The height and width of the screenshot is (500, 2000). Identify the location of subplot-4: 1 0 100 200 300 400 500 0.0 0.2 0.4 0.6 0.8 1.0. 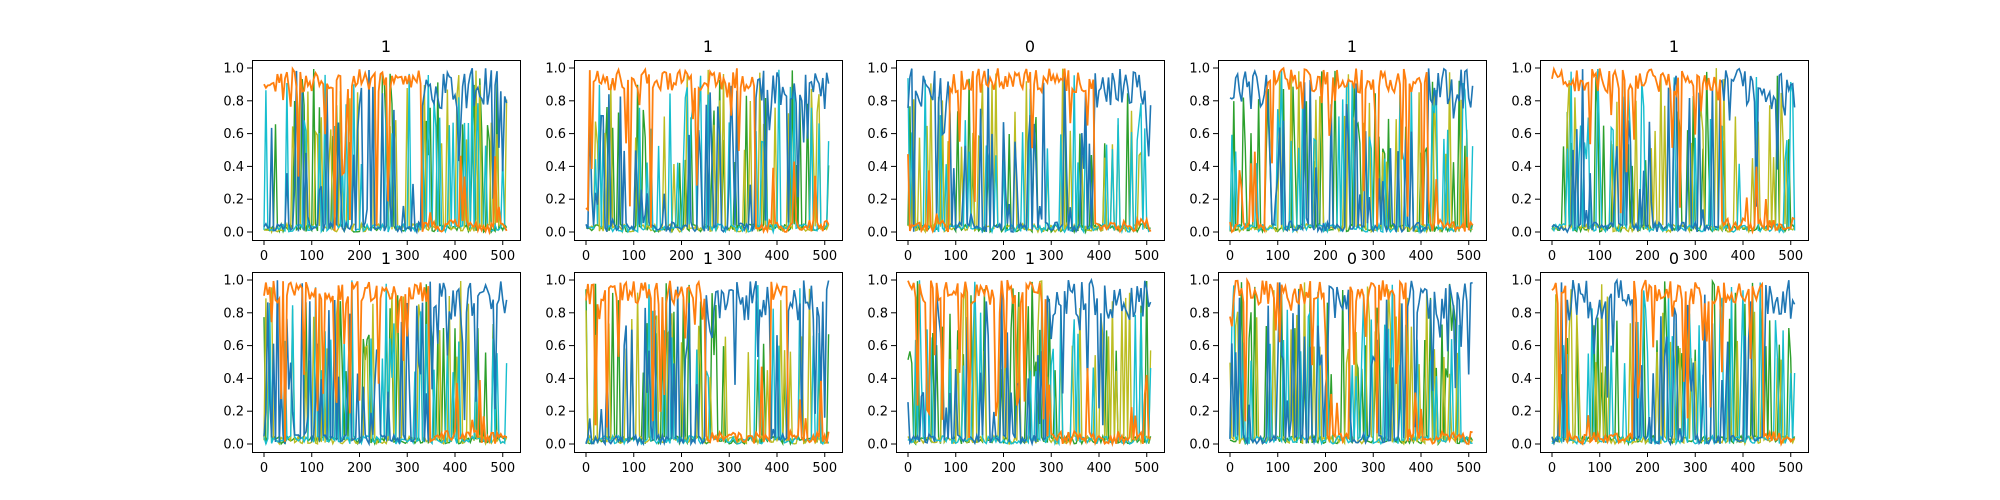
(1338, 150).